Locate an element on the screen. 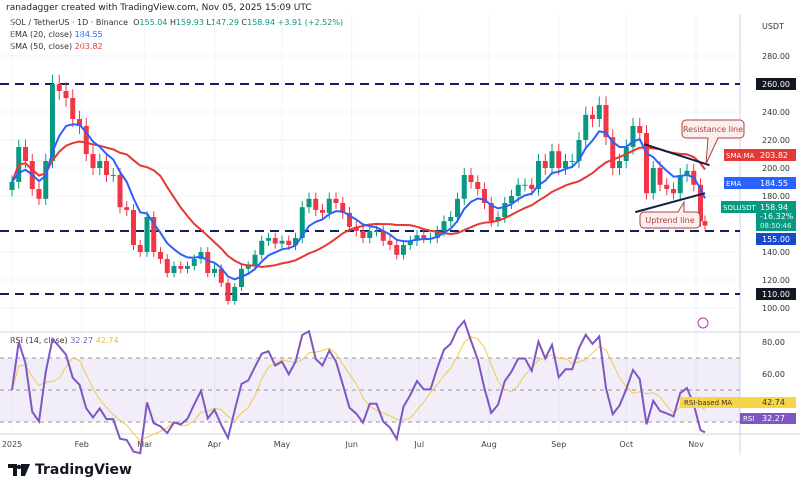 This screenshot has width=800, height=489. x-tick-label: Jun is located at coordinates (352, 444).